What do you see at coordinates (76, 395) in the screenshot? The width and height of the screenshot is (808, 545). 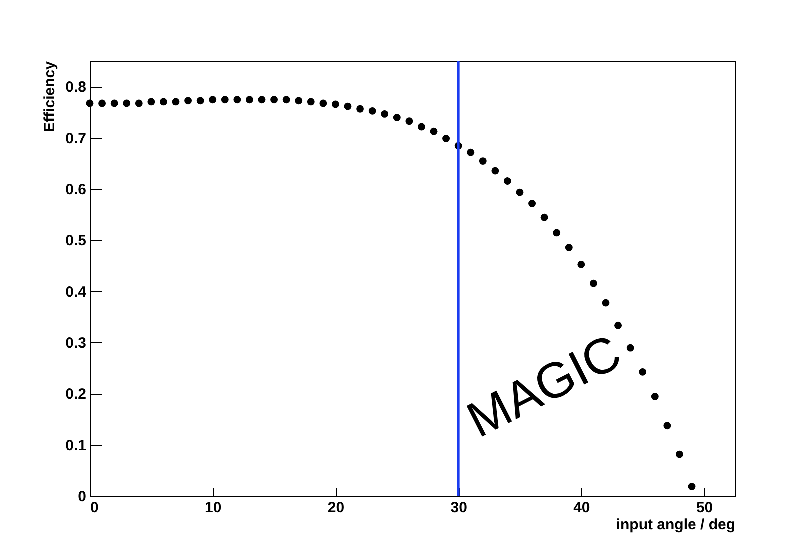 I see `y-tick-label: 0.2` at bounding box center [76, 395].